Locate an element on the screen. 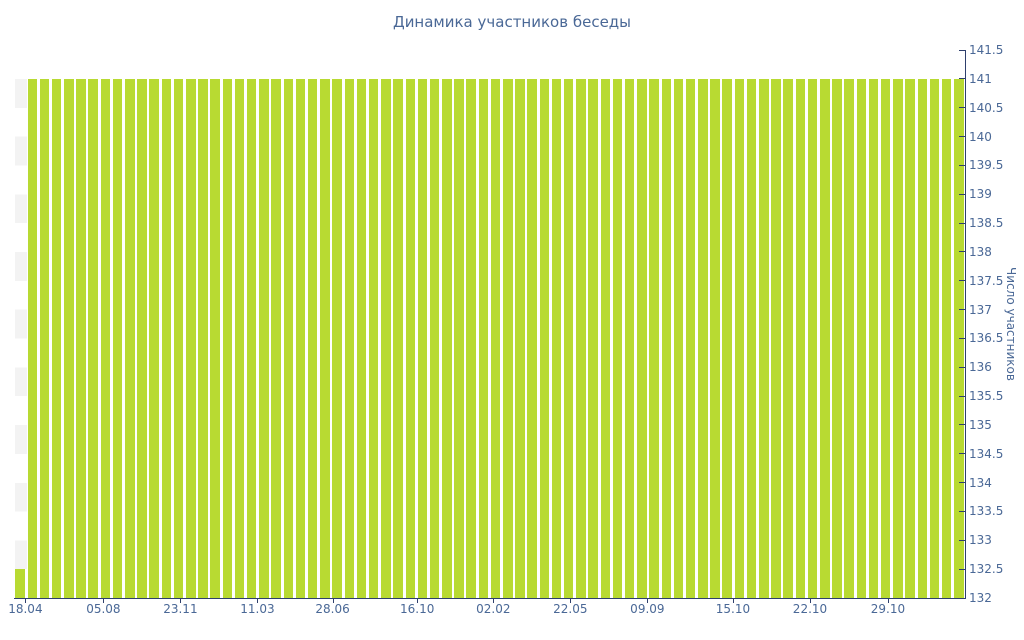 This screenshot has width=1024, height=640. y-tick-label: 137 is located at coordinates (980, 309).